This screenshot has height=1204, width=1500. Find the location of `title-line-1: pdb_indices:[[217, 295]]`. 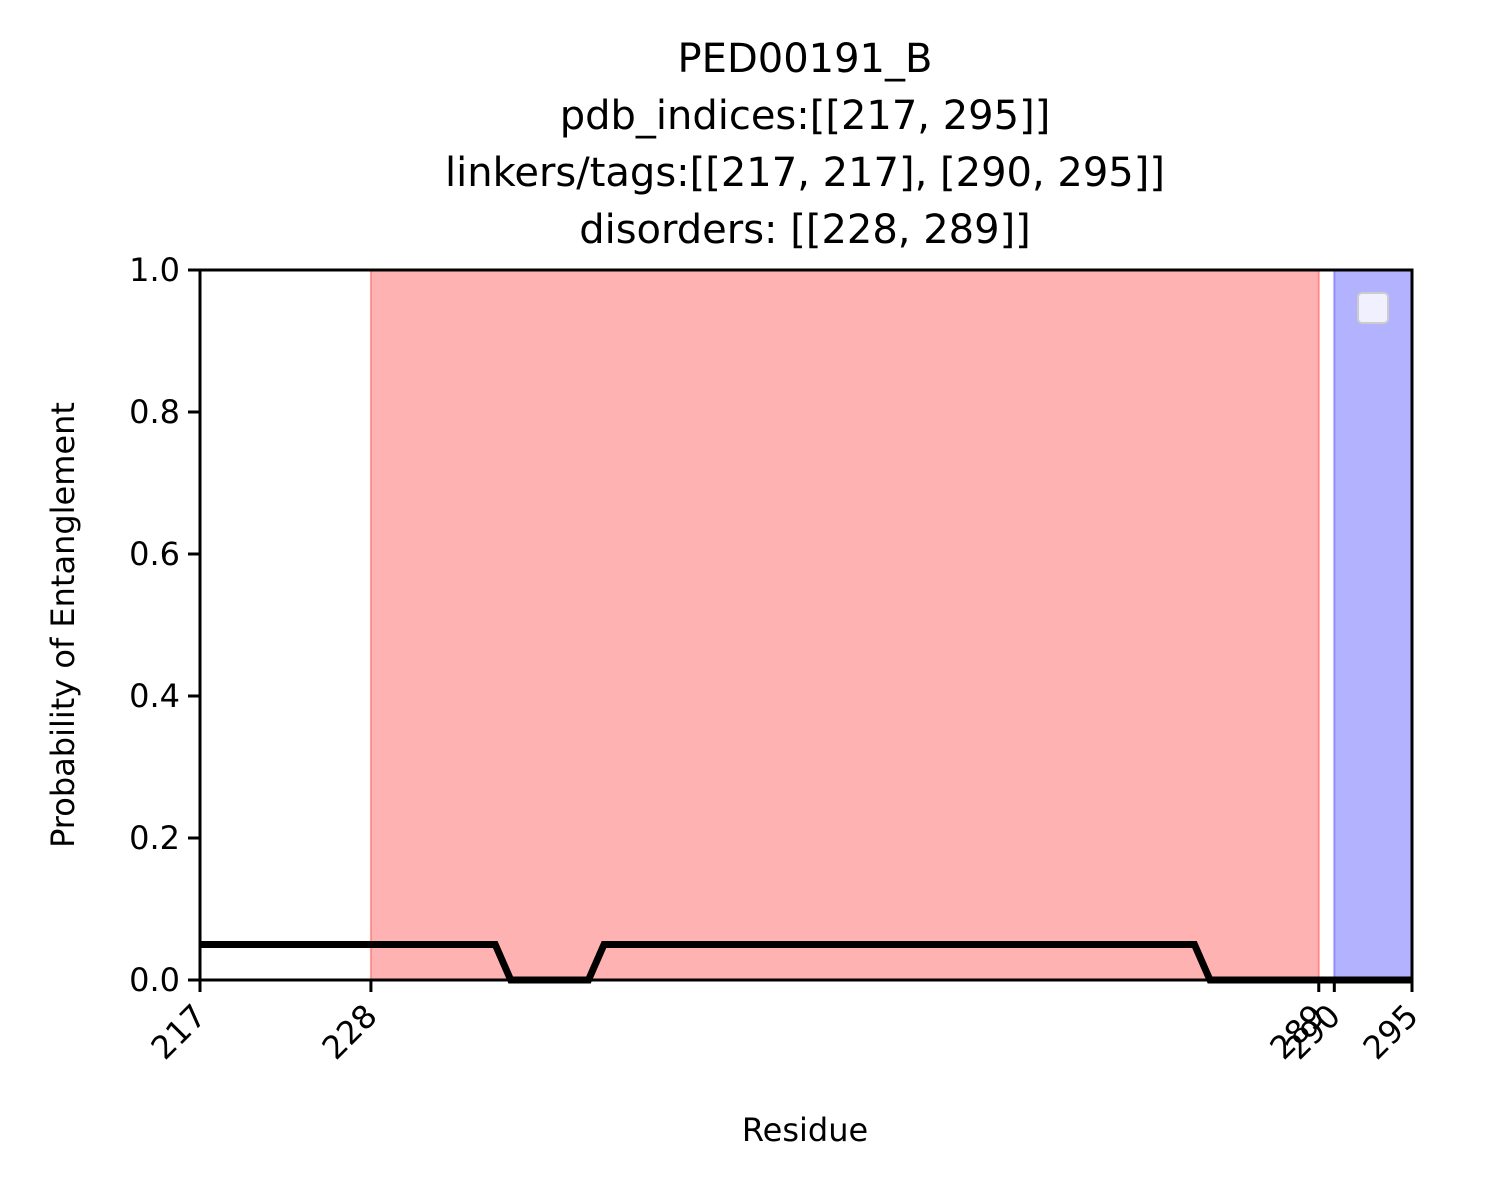

title-line-1: pdb_indices:[[217, 295]] is located at coordinates (805, 116).